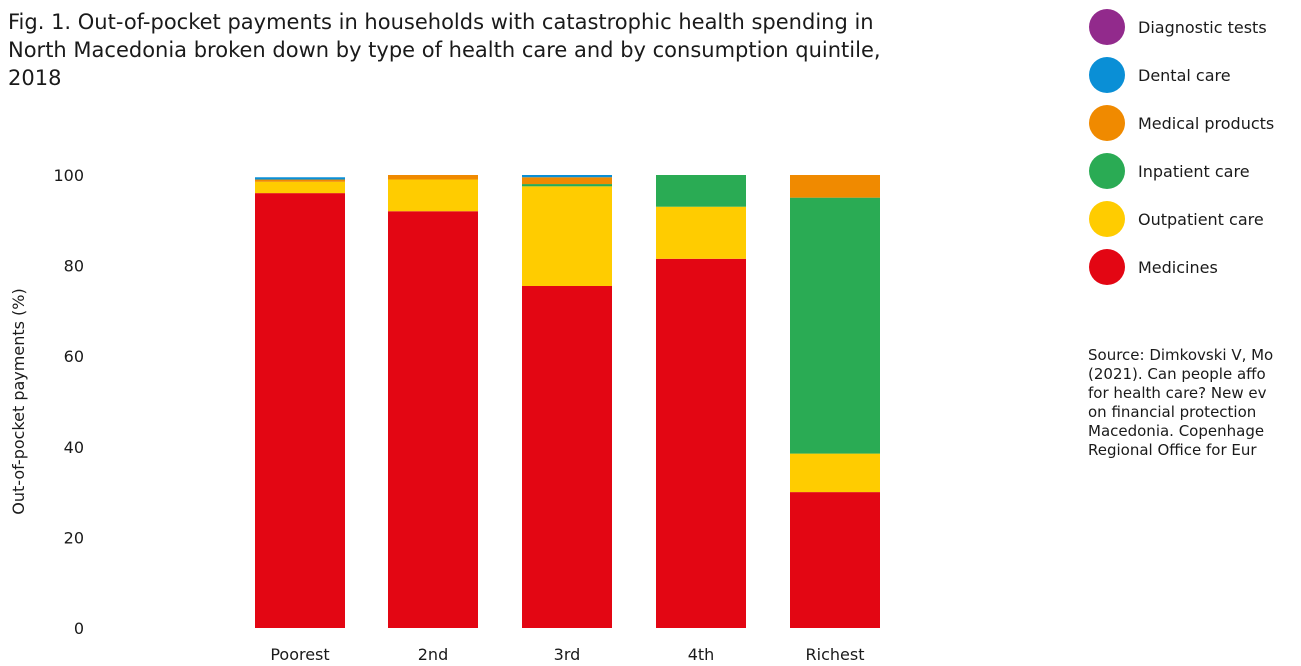 The height and width of the screenshot is (666, 1301). What do you see at coordinates (1181, 355) in the screenshot?
I see `source-line: Source: Dimkovski V, Mo` at bounding box center [1181, 355].